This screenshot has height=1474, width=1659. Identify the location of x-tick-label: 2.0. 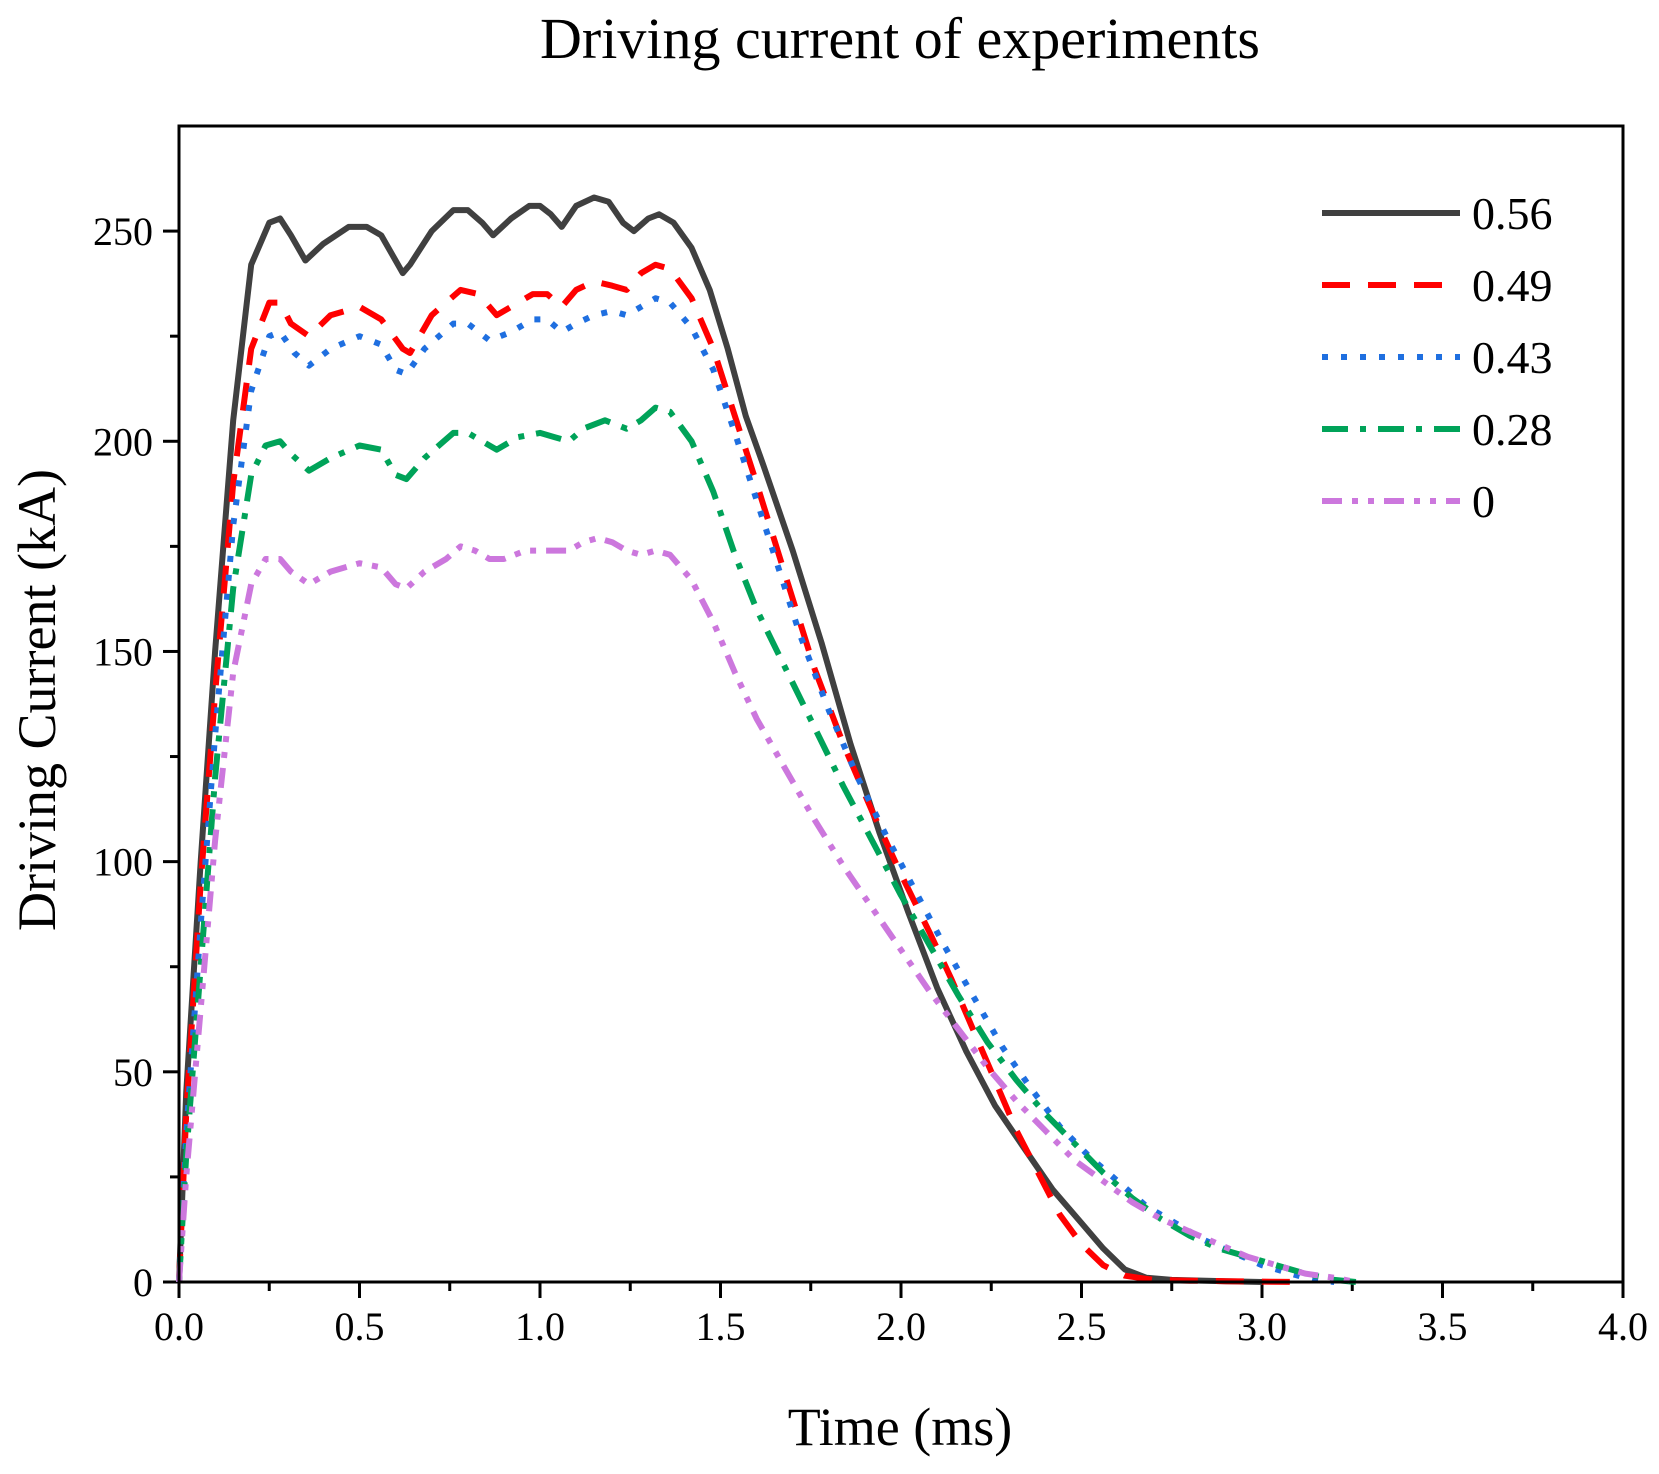
(901, 1326).